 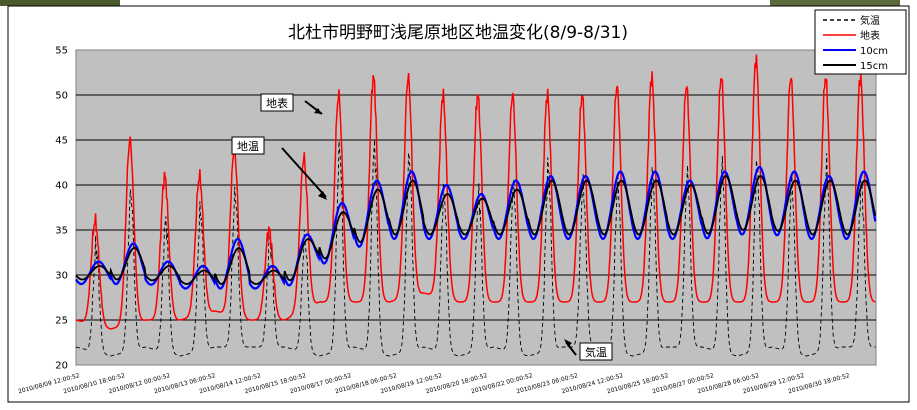 What do you see at coordinates (61, 209) in the screenshot?
I see `y-axis-ticks: 20 25 30 35 40 45 50 55` at bounding box center [61, 209].